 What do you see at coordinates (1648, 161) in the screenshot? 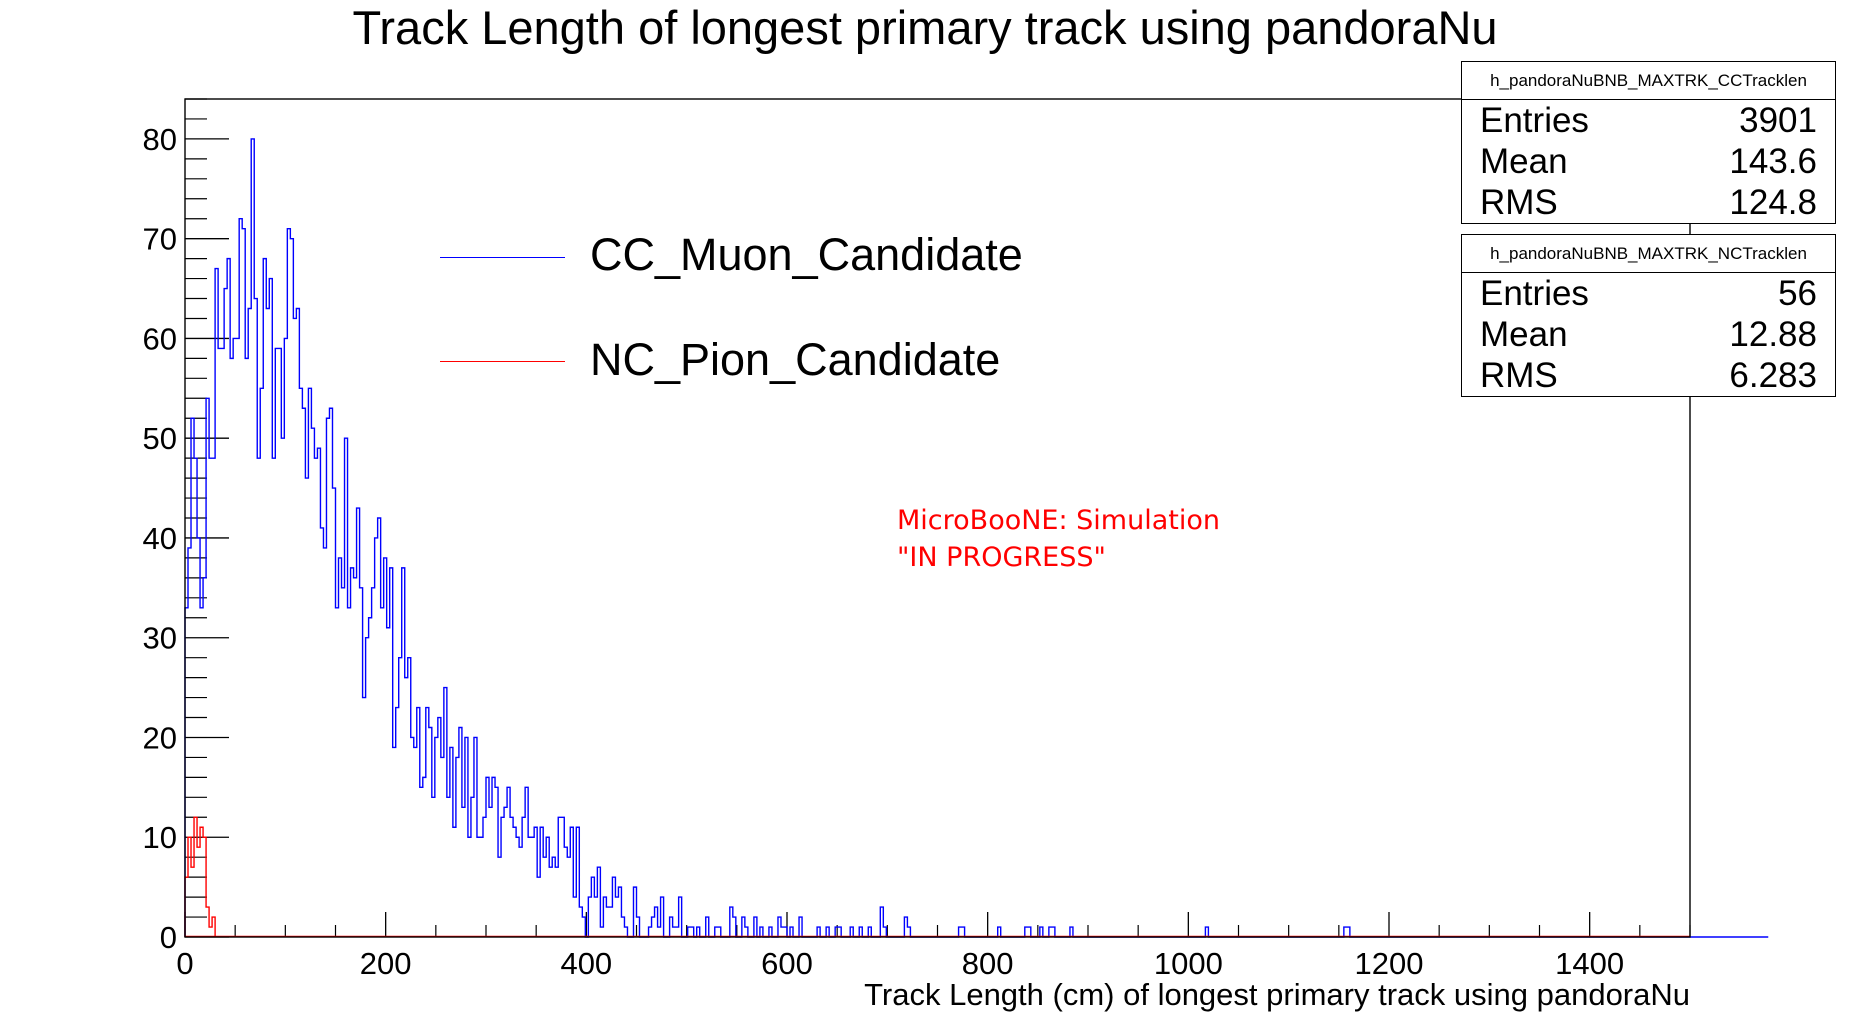
I see `stat-row-mean: Mean 143.6` at bounding box center [1648, 161].